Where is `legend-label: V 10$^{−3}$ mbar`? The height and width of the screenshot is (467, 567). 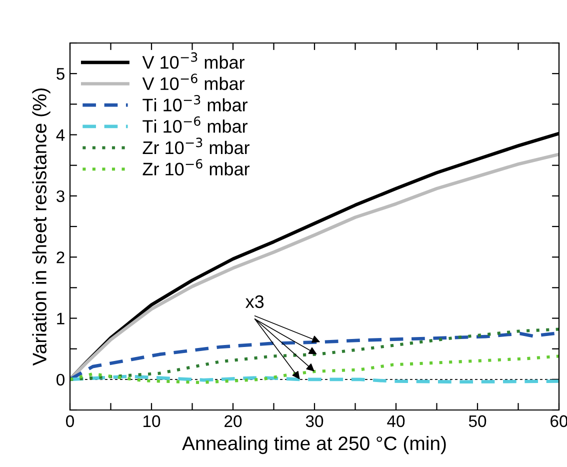 legend-label: V 10$^{−3}$ mbar is located at coordinates (193, 60).